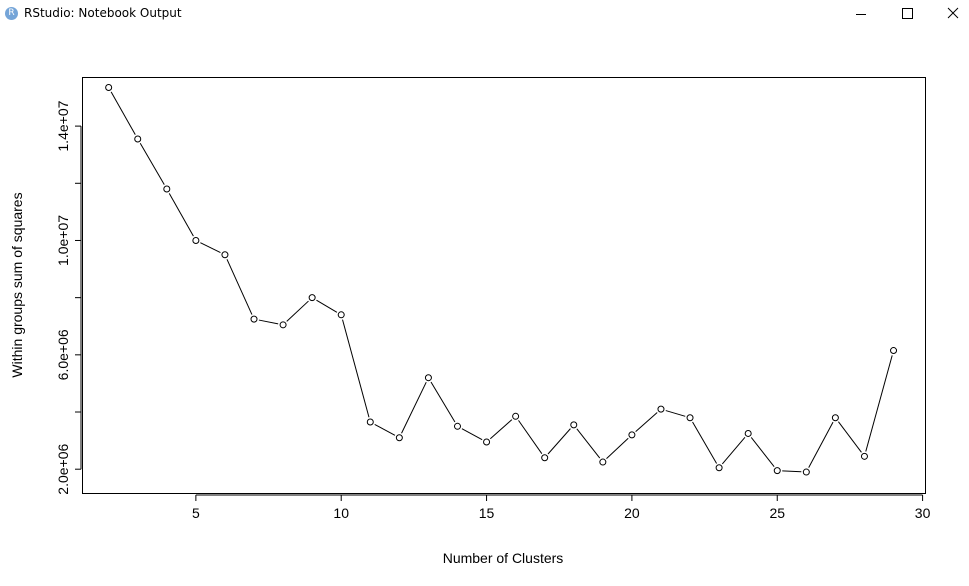 The height and width of the screenshot is (586, 969). Describe the element at coordinates (953, 13) in the screenshot. I see `close-icon` at that location.